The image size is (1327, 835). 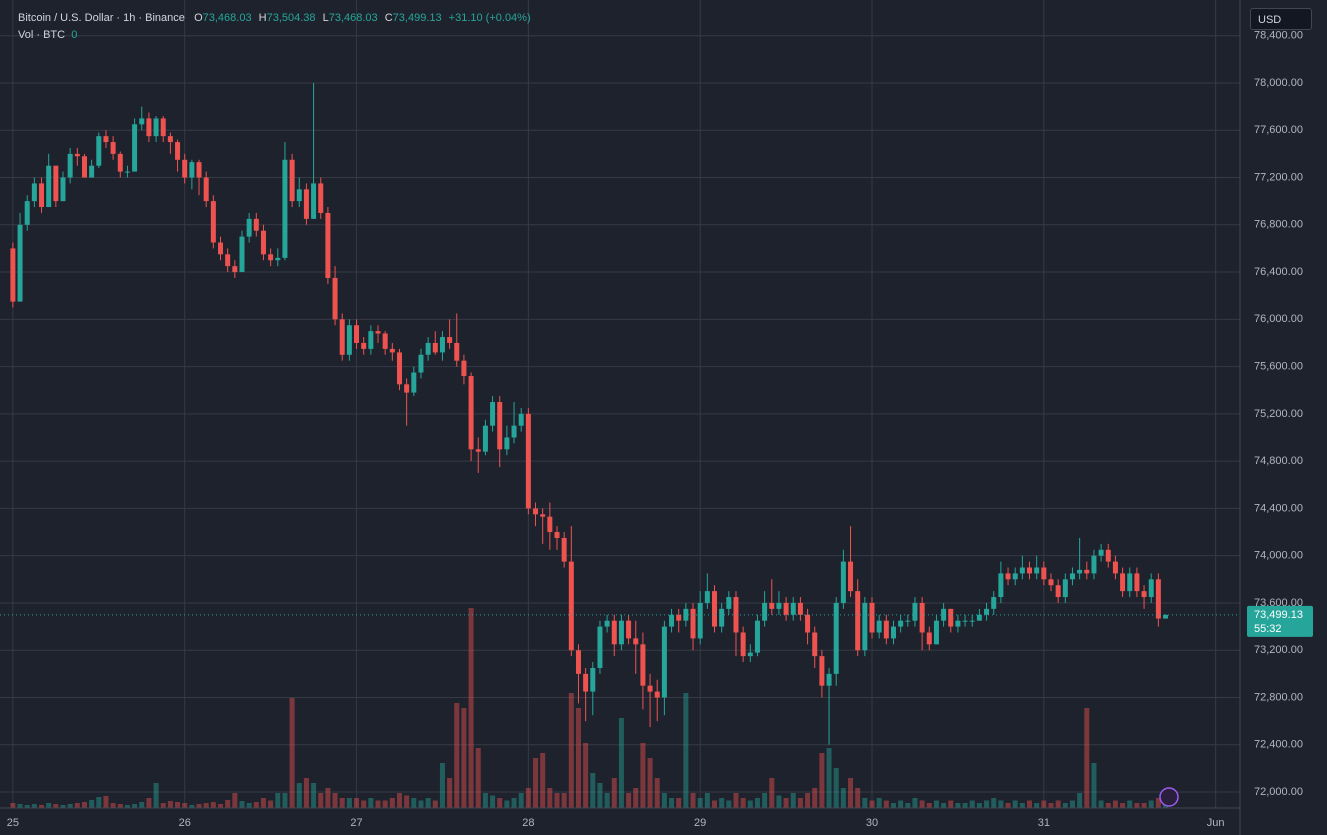 I want to click on h-key: H, so click(x=262, y=18).